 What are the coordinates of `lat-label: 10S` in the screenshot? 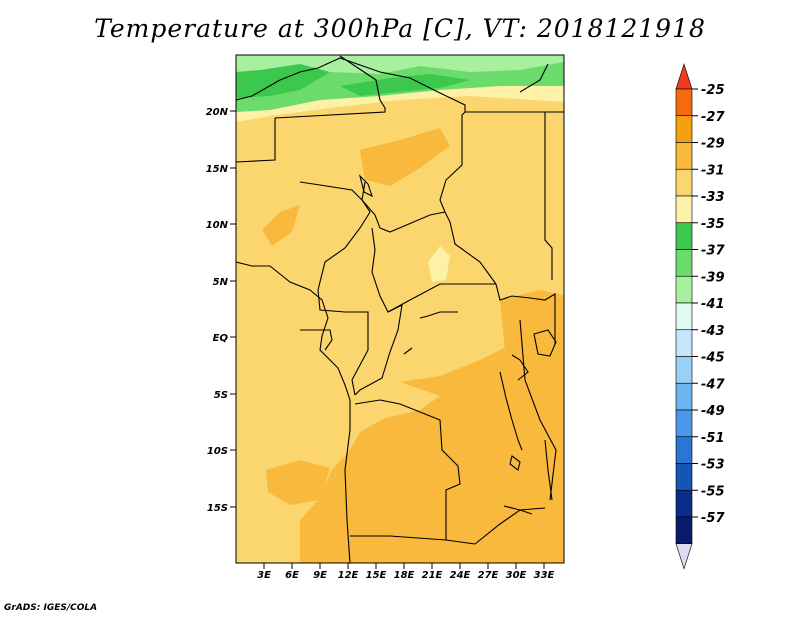 It's located at (217, 451).